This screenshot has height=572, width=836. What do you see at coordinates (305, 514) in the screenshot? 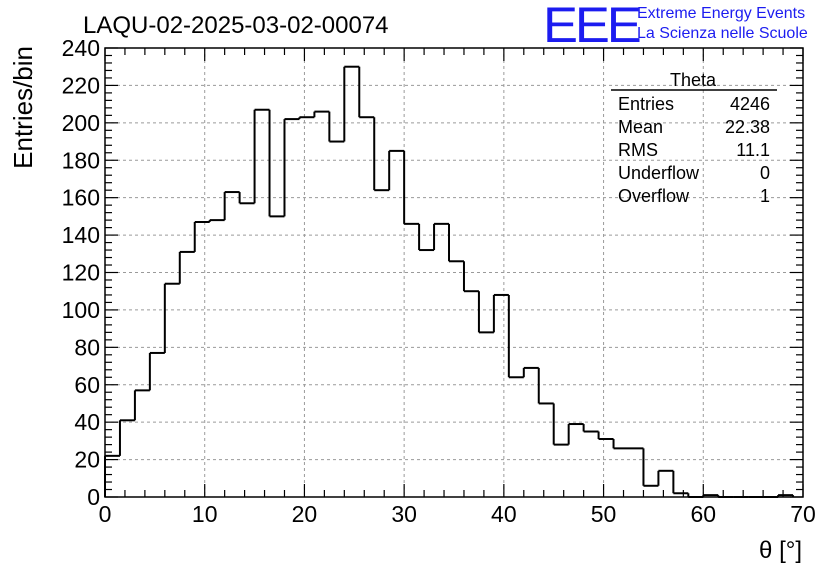
I see `x-tick-label: 20` at bounding box center [305, 514].